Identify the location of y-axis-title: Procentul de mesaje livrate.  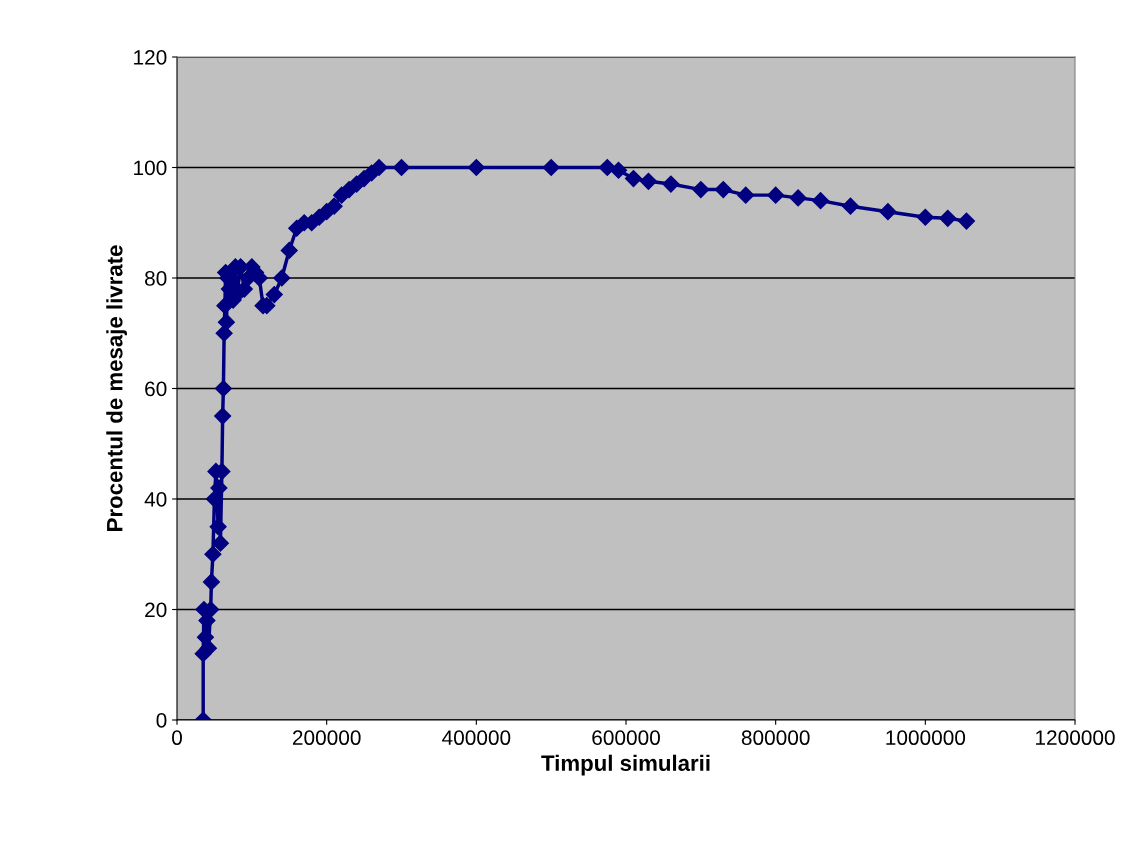
(116, 388).